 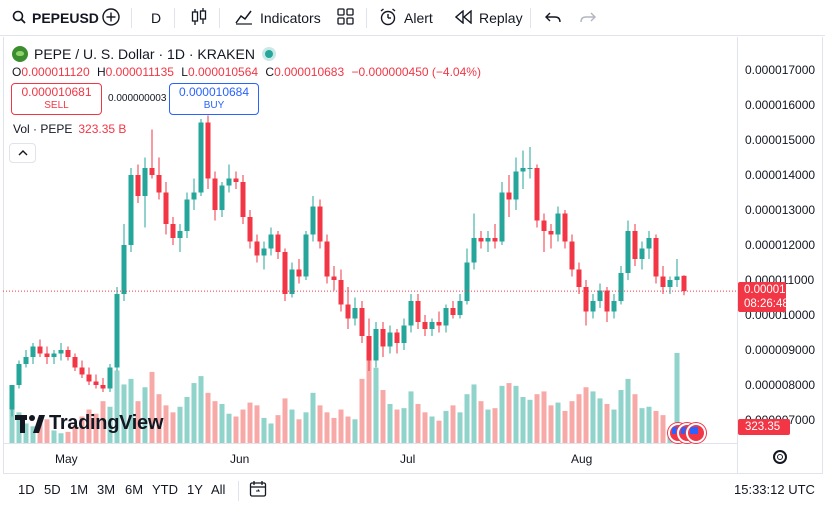 What do you see at coordinates (156, 18) in the screenshot?
I see `interval-button: D` at bounding box center [156, 18].